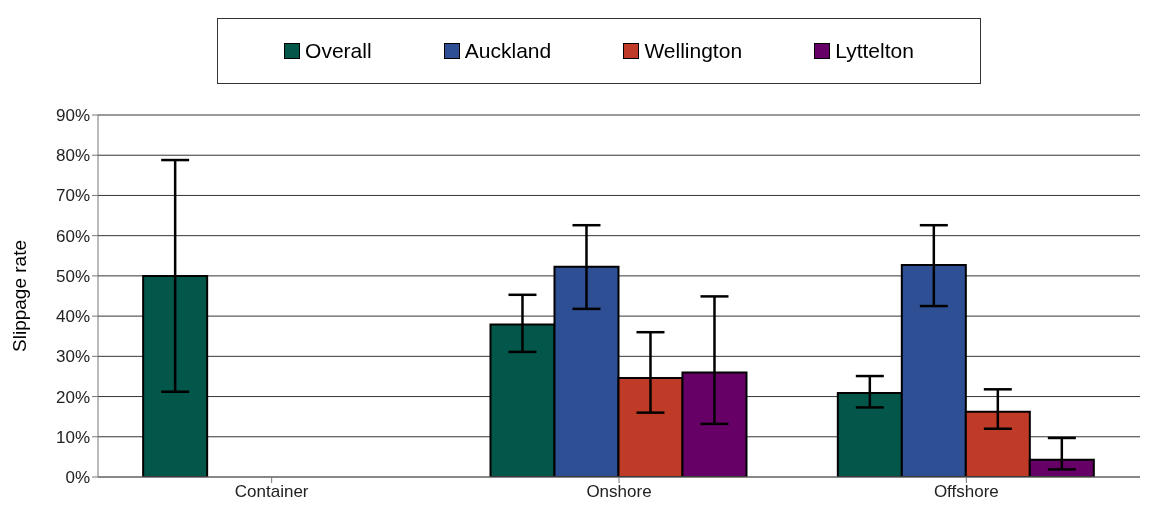 The width and height of the screenshot is (1151, 521). I want to click on y-tick-label: 0%, so click(77, 478).